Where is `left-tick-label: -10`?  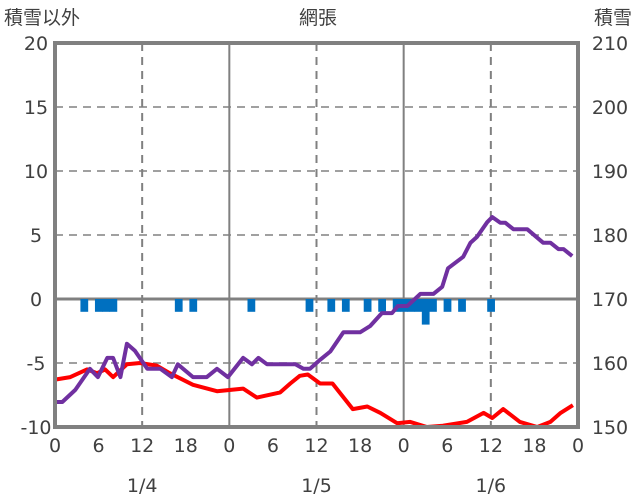 left-tick-label: -10 is located at coordinates (35, 428).